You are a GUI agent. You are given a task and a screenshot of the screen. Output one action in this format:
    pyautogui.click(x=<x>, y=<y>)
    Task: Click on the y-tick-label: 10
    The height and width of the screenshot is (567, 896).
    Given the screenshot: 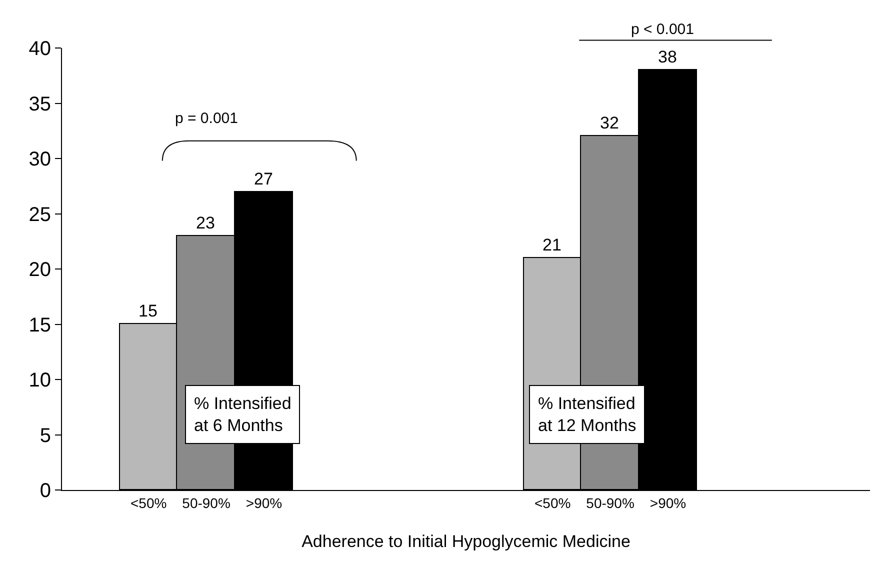 What is the action you would take?
    pyautogui.click(x=39, y=381)
    